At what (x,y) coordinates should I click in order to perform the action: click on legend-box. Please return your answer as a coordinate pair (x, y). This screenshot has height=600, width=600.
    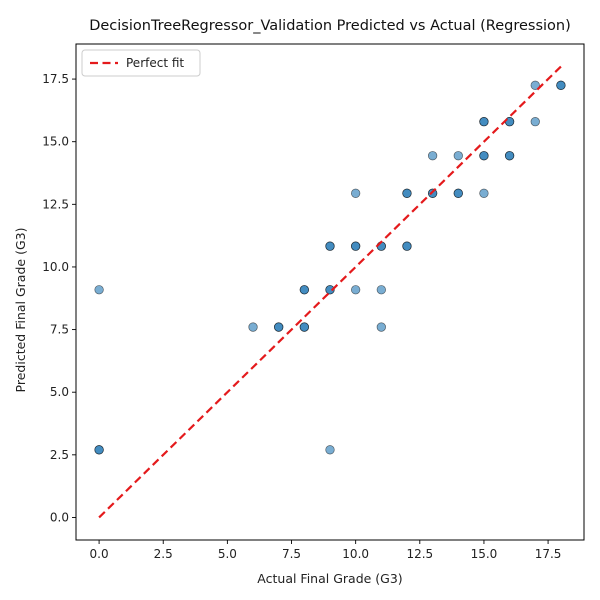
    Looking at the image, I should click on (141, 63).